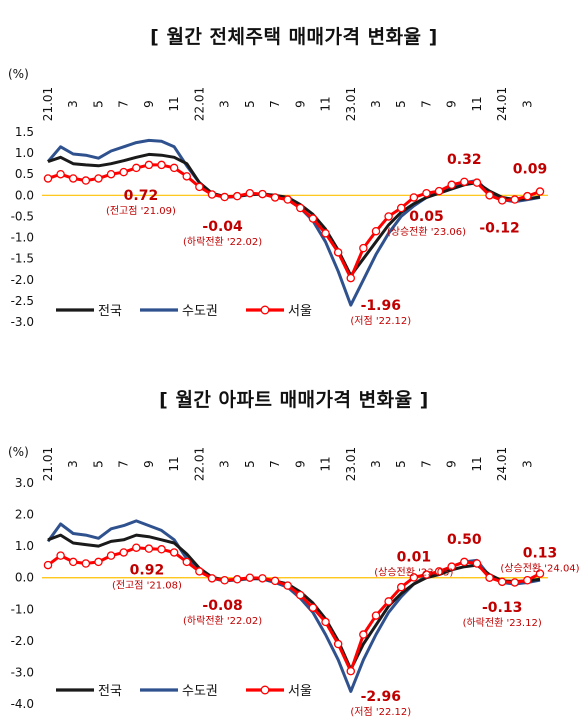  I want to click on chart2-y-tick-label: -3.0, so click(22, 672).